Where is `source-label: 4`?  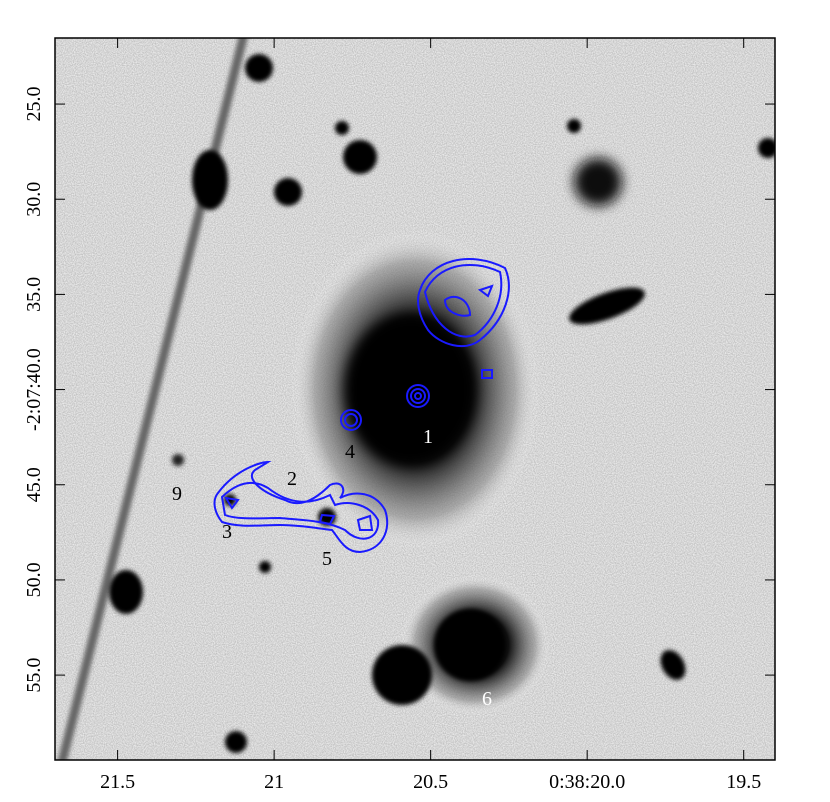 source-label: 4 is located at coordinates (350, 452).